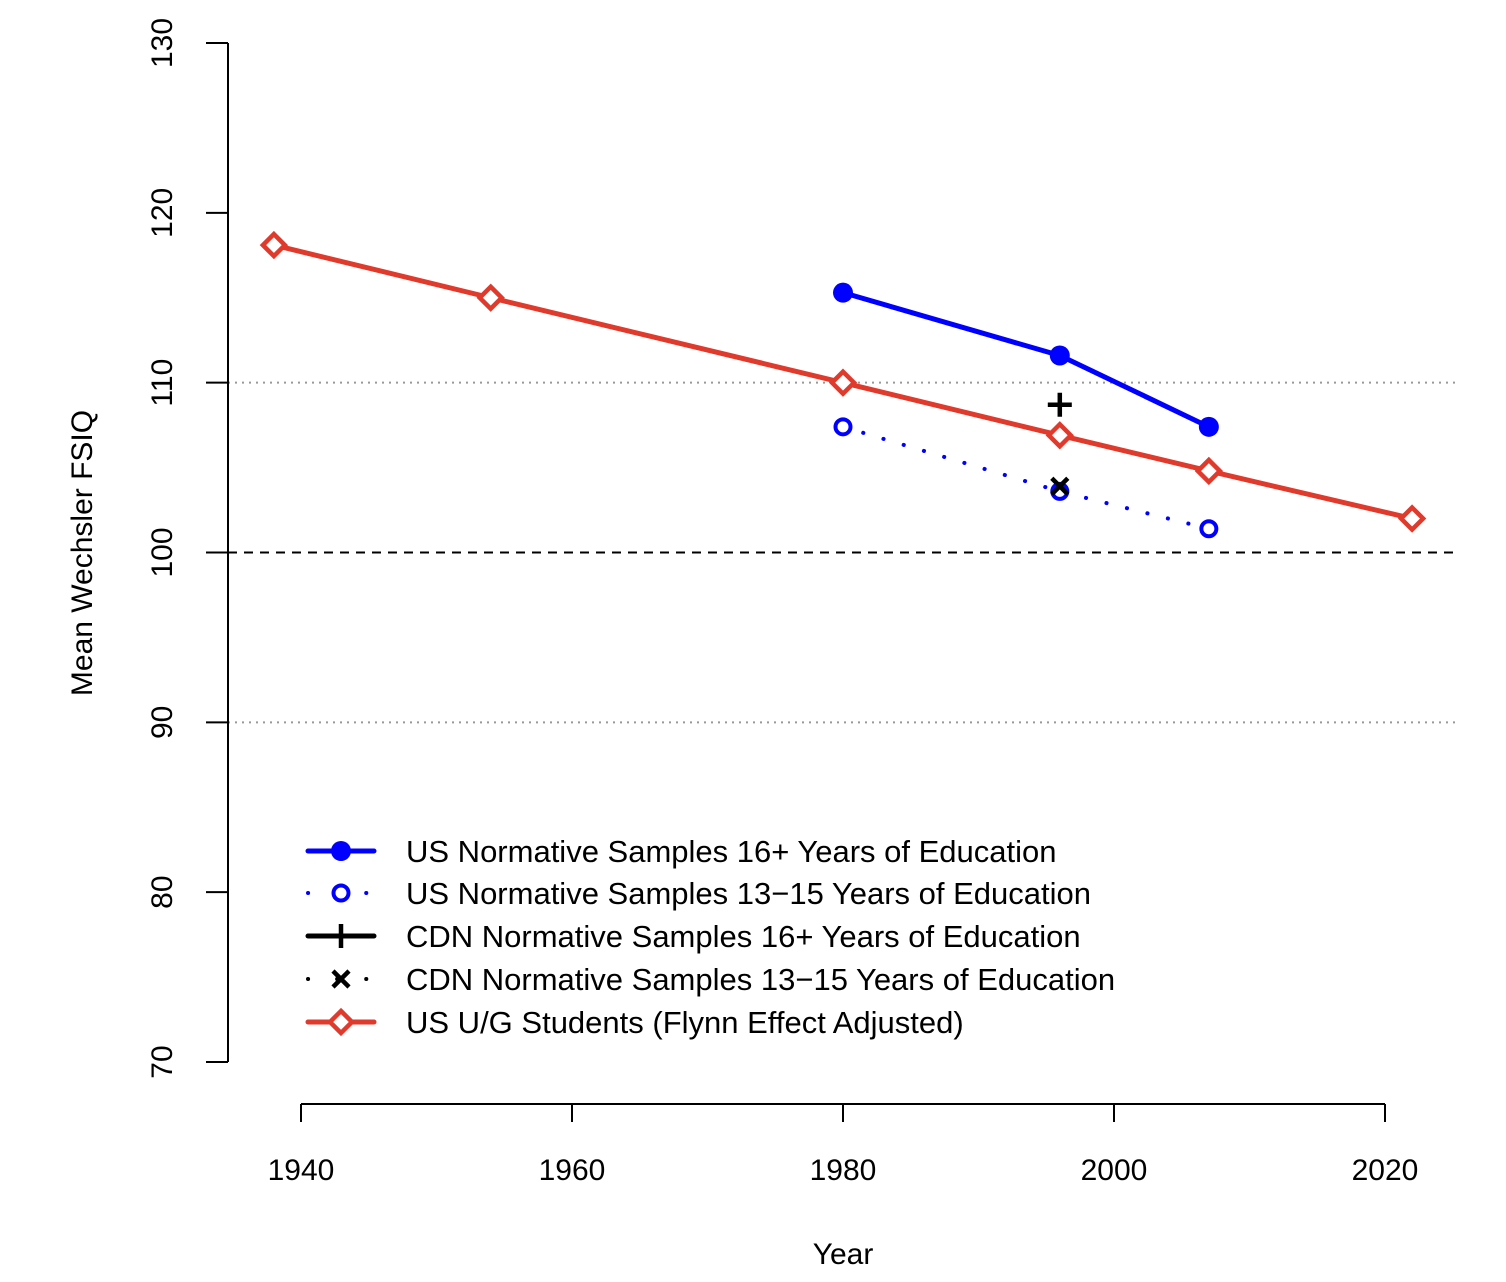  I want to click on x-tick-label: 2000, so click(1114, 1170).